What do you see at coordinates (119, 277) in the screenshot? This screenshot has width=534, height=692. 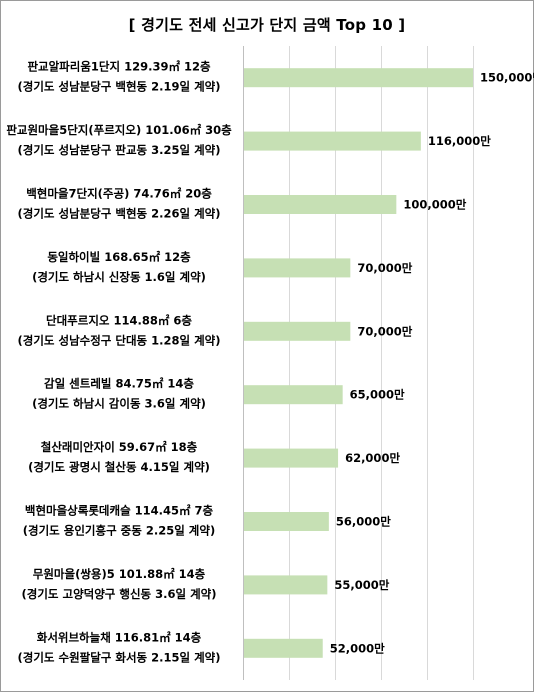 I see `category-label-line: (경기도 하남시 신장동 1.6일 계약)` at bounding box center [119, 277].